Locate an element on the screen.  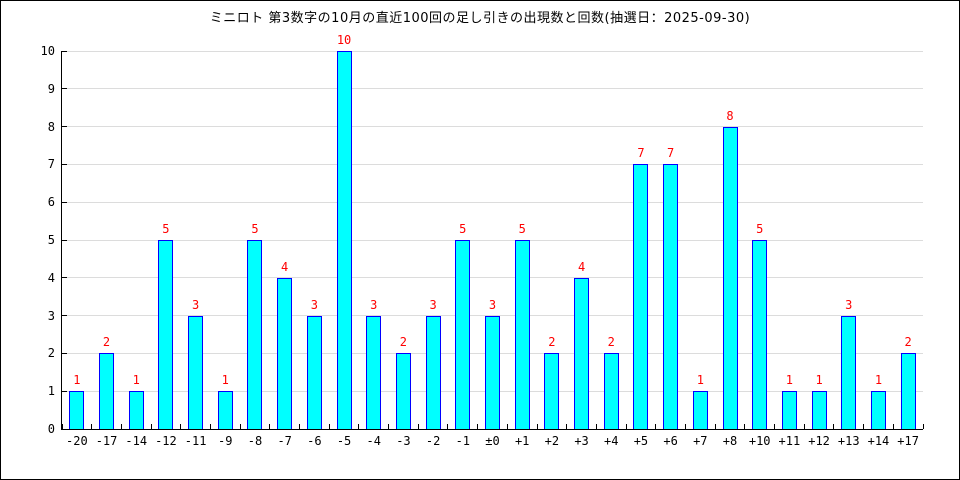
x-tick-label: -20 is located at coordinates (77, 441).